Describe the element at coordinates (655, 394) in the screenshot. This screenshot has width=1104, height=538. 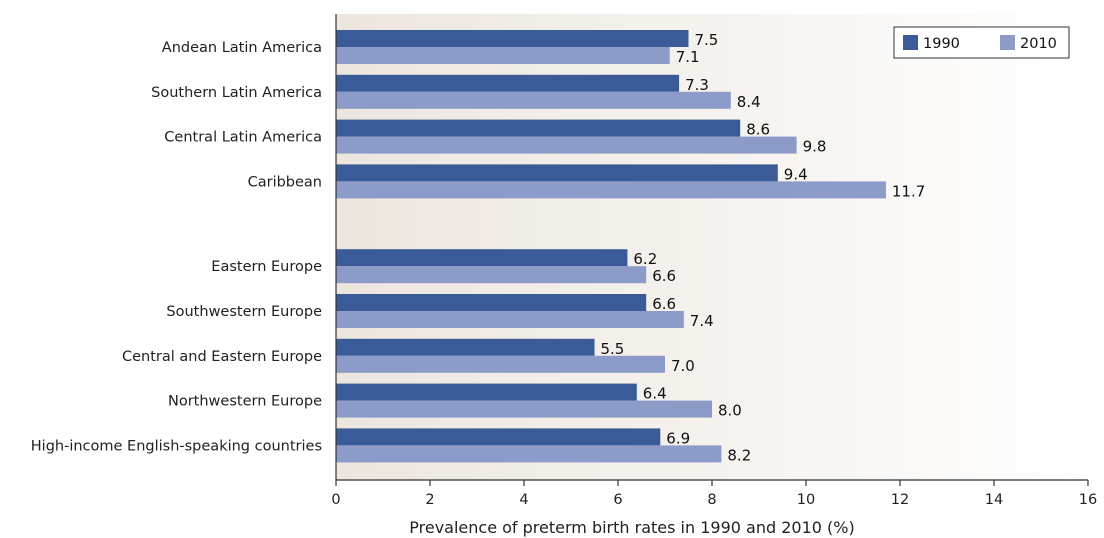
I see `data-label: 6.4` at that location.